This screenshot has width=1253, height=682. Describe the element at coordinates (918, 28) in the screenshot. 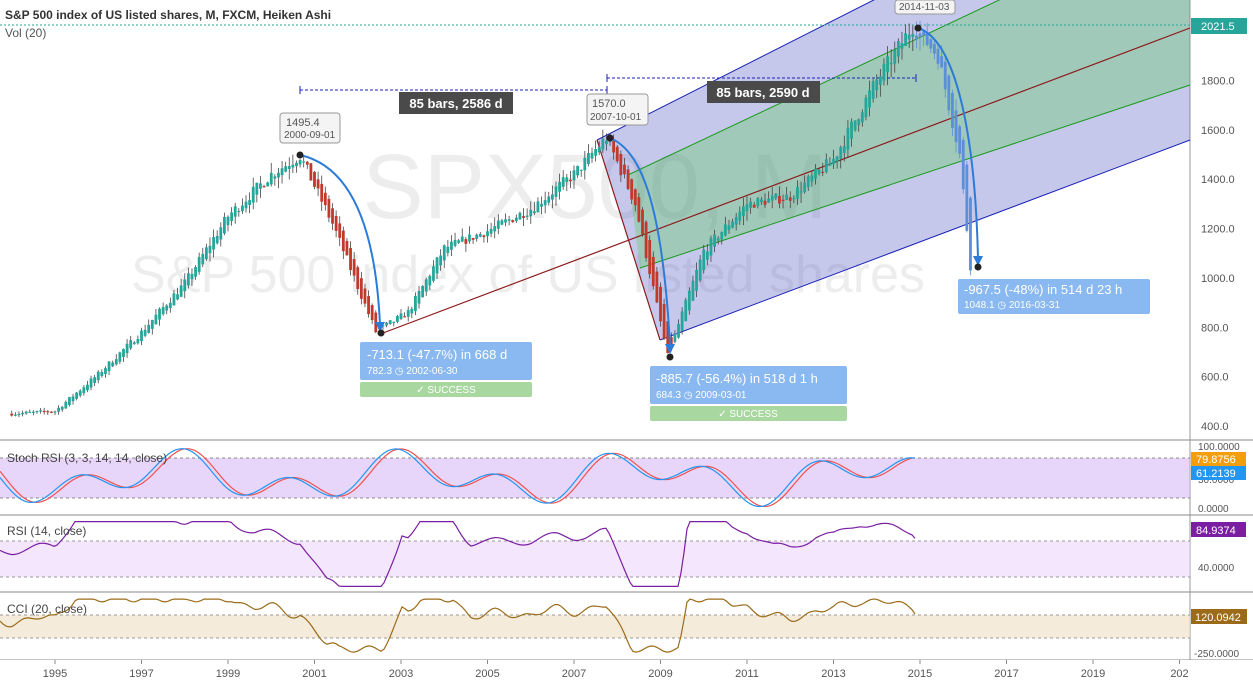

I see `peak-point-2014` at that location.